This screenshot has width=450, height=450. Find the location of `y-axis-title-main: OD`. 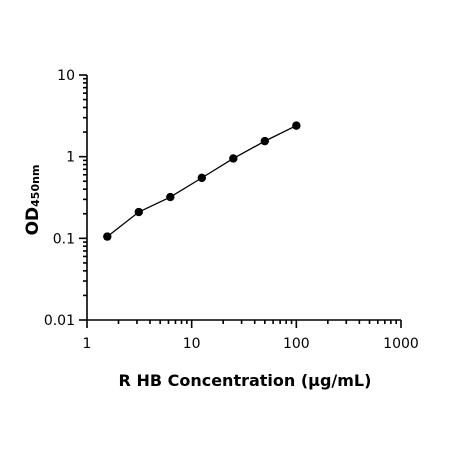

y-axis-title-main: OD is located at coordinates (33, 221).